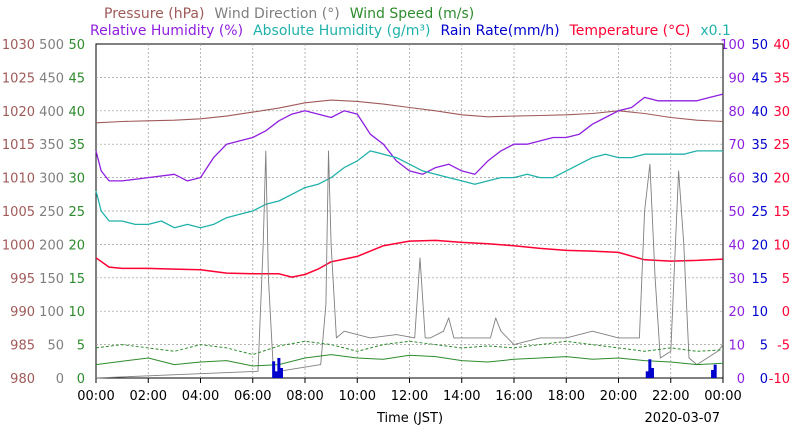 This screenshot has height=434, width=800. What do you see at coordinates (51, 179) in the screenshot?
I see `y-tick-label-wind-direction: 300` at bounding box center [51, 179].